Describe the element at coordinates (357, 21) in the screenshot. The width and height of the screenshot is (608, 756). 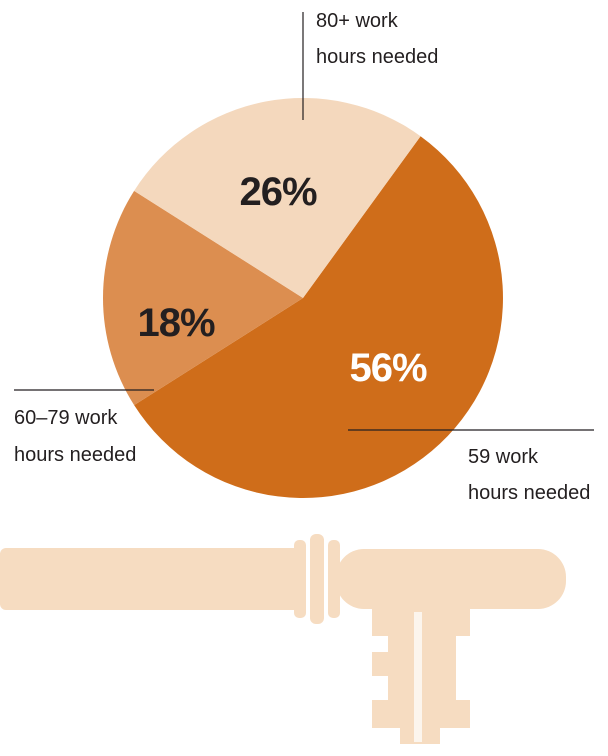
I see `callout-80plus-line-1: 80+ work` at that location.